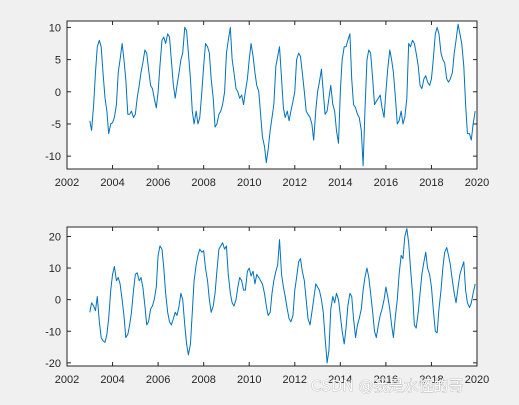  I want to click on bottom-x-tick-label: 2004, so click(112, 380).